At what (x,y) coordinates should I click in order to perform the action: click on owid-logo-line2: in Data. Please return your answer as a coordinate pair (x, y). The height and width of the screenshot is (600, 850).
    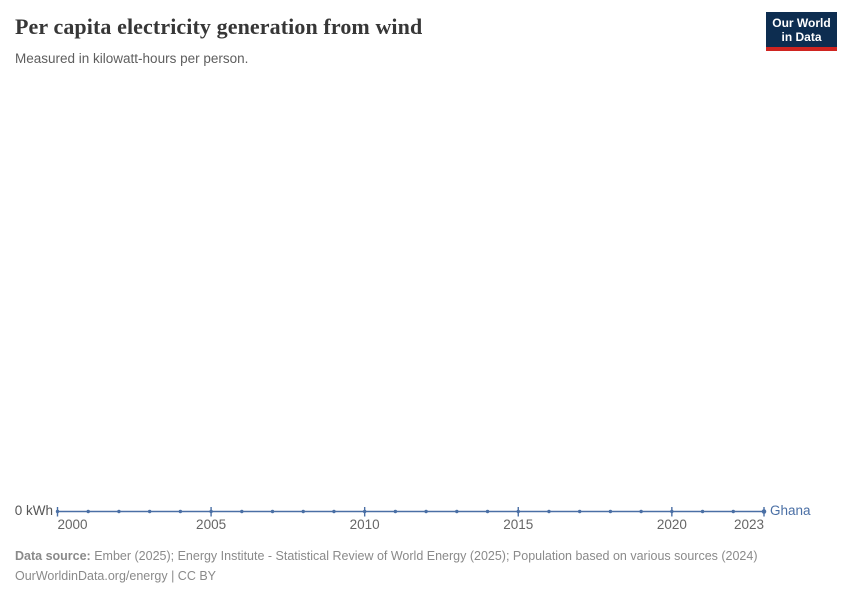
    Looking at the image, I should click on (801, 36).